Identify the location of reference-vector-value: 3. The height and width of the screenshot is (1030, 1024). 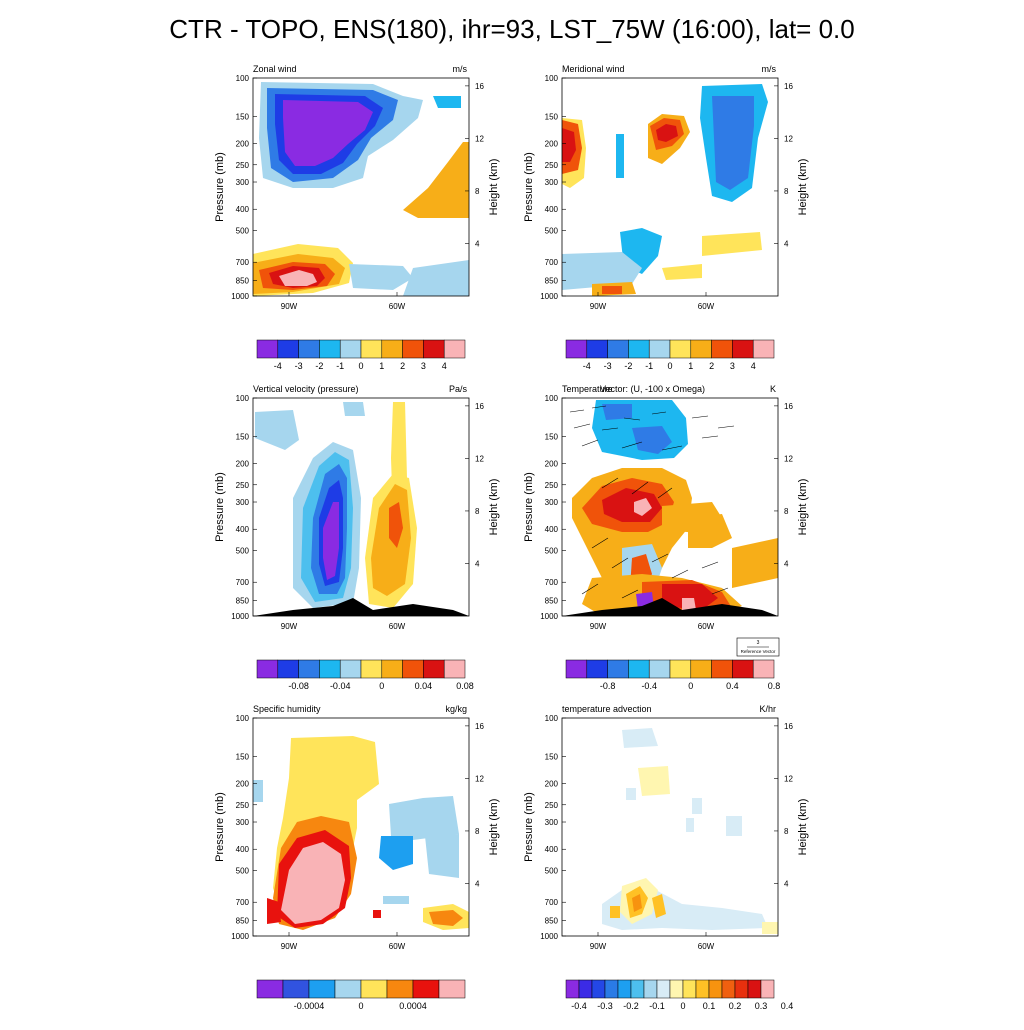
(758, 643).